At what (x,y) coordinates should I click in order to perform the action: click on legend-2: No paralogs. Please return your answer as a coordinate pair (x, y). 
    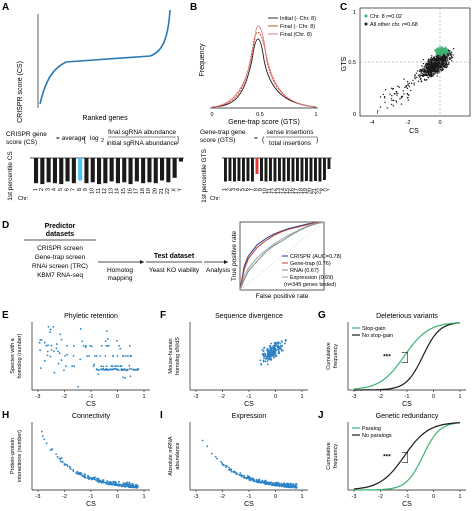
    Looking at the image, I should click on (377, 436).